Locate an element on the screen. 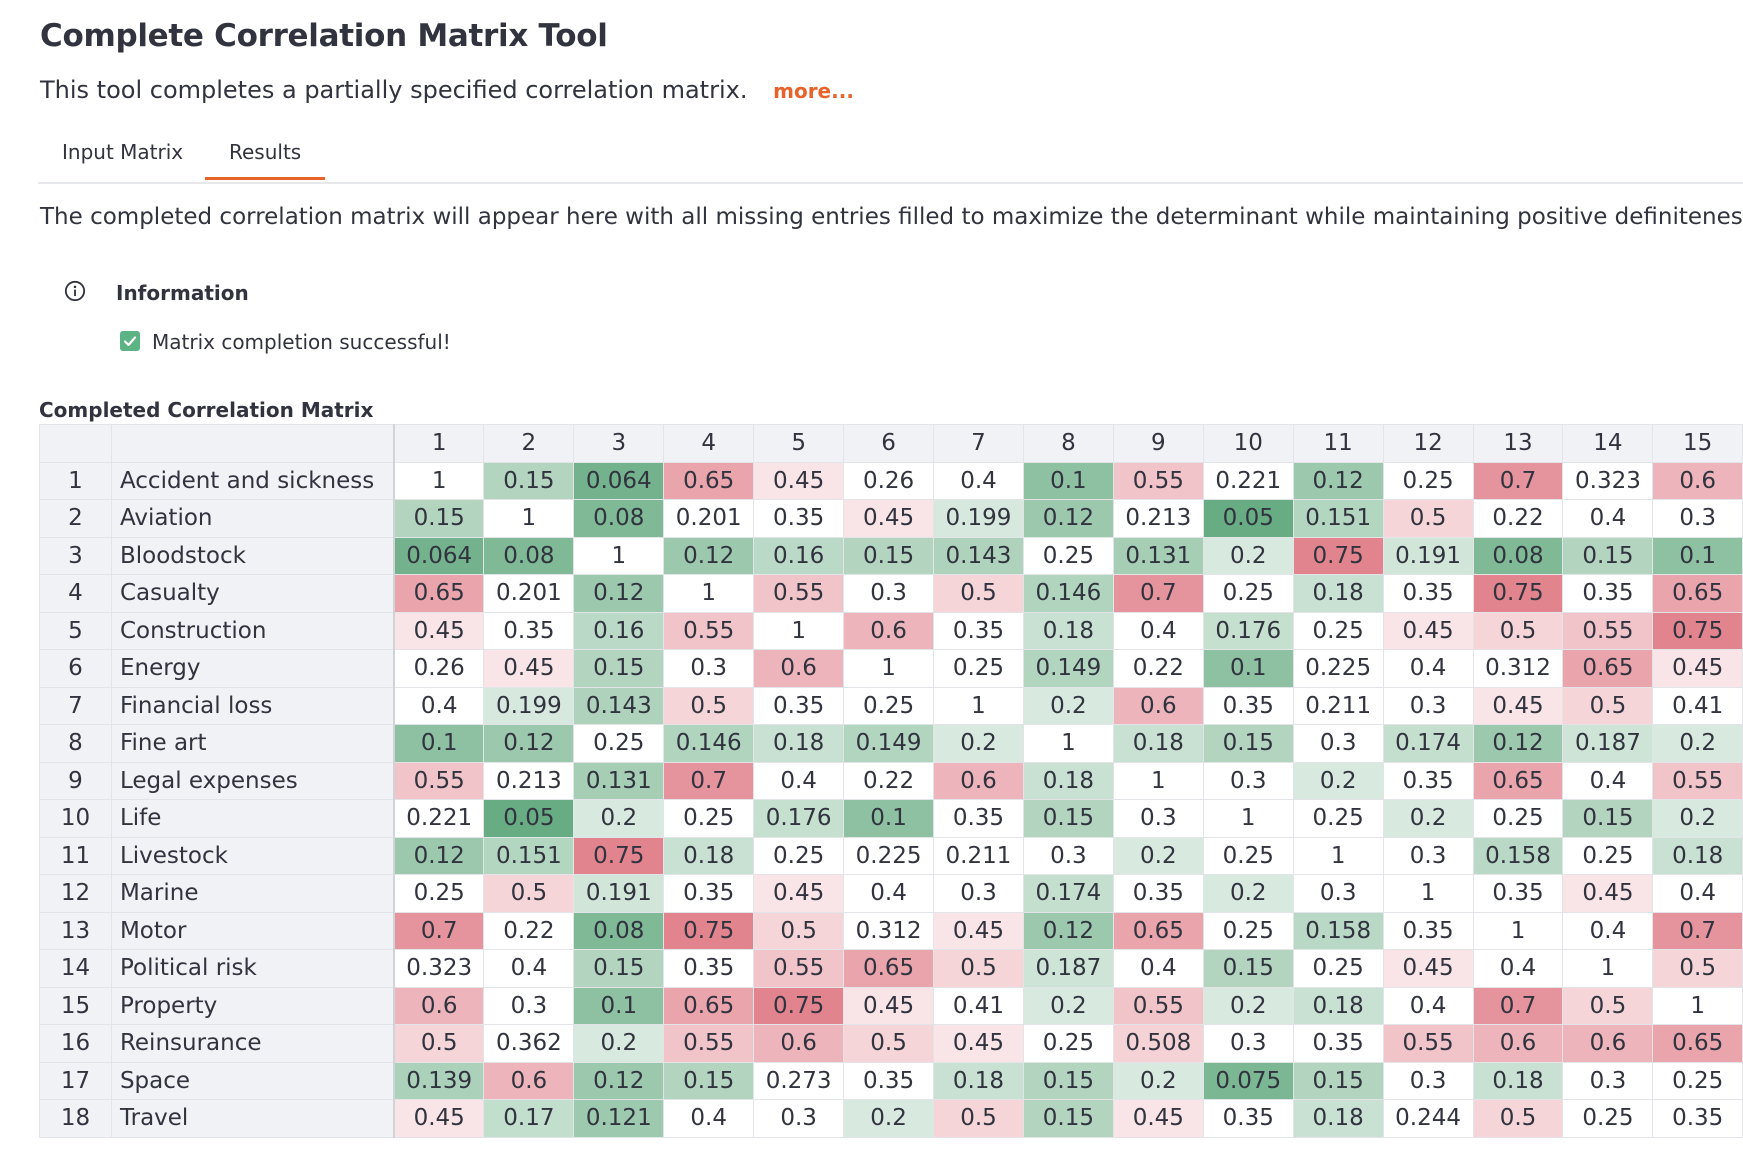  column-header: 11 is located at coordinates (1338, 443).